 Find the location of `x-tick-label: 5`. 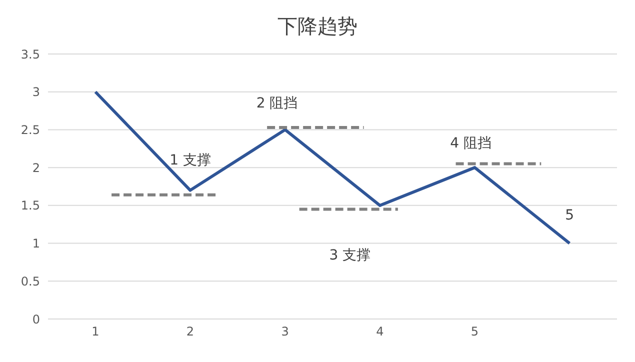

x-tick-label: 5 is located at coordinates (474, 331).